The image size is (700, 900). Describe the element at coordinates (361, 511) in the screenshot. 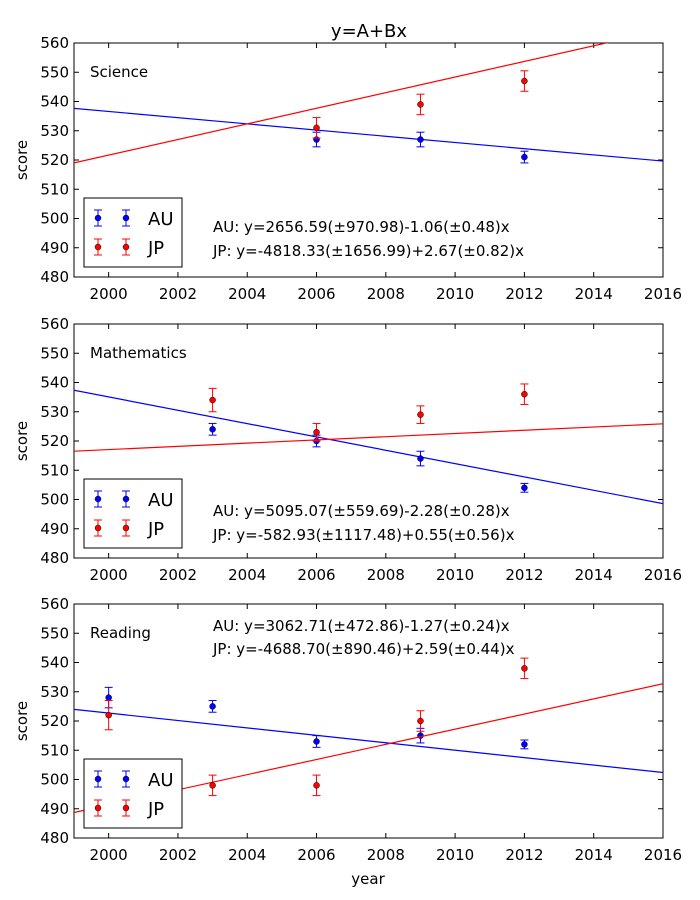

I see `regression-annotation: AU: y=5095.07(±559.69)-2.28(±0.28)x` at that location.